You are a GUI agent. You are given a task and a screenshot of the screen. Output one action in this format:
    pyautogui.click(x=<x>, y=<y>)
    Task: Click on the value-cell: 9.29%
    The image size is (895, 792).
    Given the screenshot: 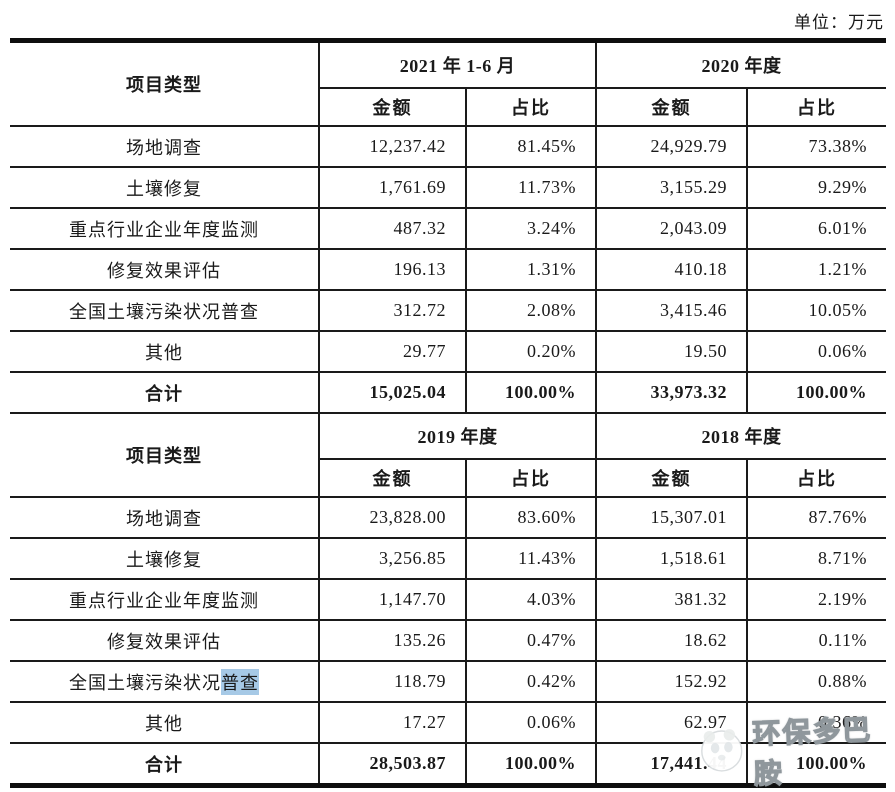 What is the action you would take?
    pyautogui.click(x=816, y=187)
    